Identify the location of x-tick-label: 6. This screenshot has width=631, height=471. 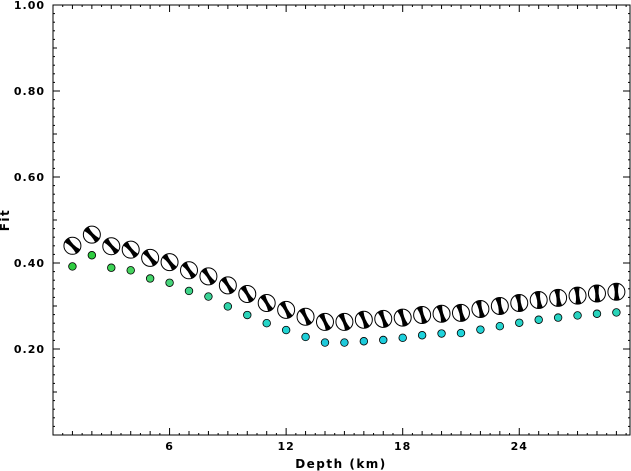
(169, 446).